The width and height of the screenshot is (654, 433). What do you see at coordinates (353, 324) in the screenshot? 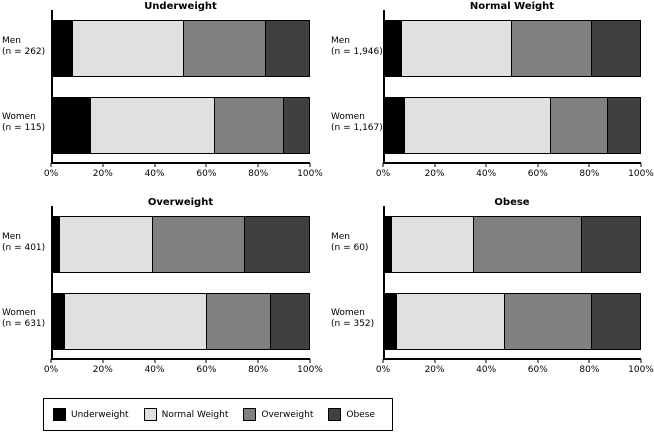
I see `row-label-n: (n = 352)` at bounding box center [353, 324].